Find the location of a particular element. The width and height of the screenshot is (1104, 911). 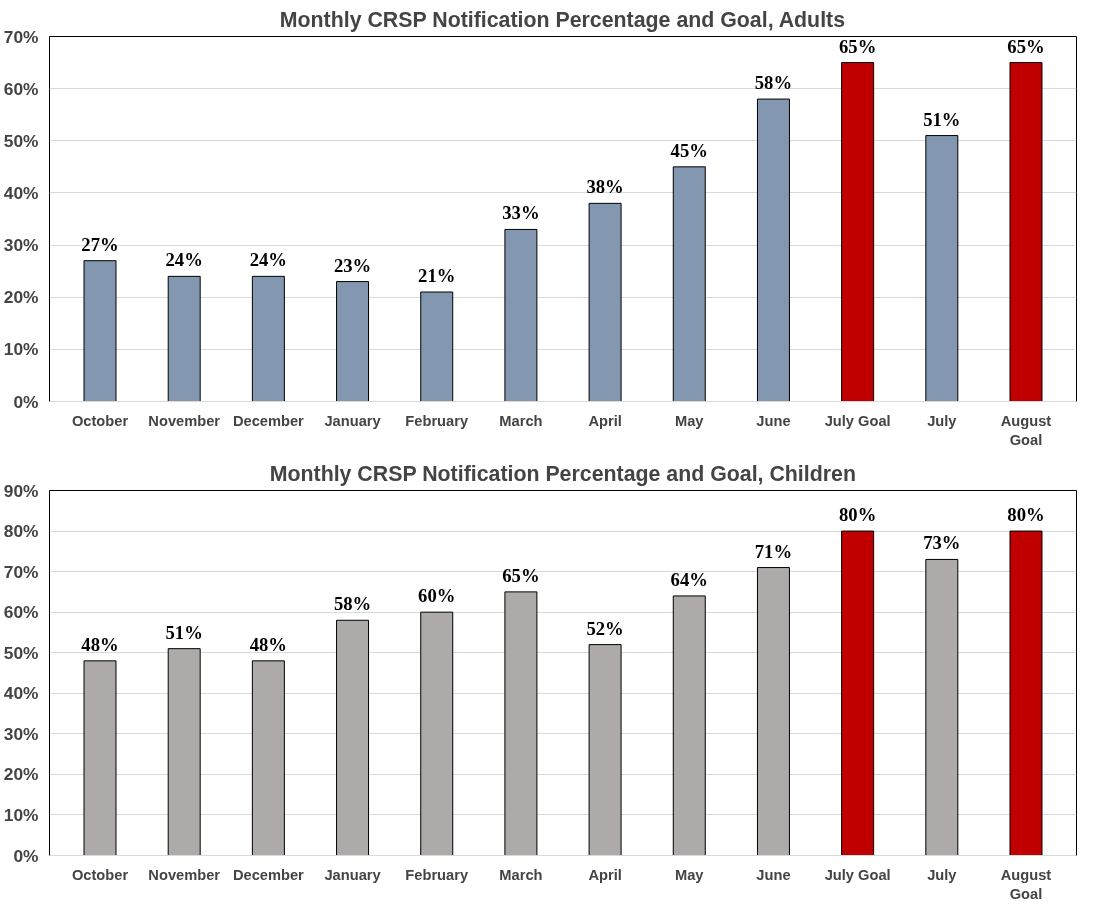

data-label: 27% is located at coordinates (100, 244).